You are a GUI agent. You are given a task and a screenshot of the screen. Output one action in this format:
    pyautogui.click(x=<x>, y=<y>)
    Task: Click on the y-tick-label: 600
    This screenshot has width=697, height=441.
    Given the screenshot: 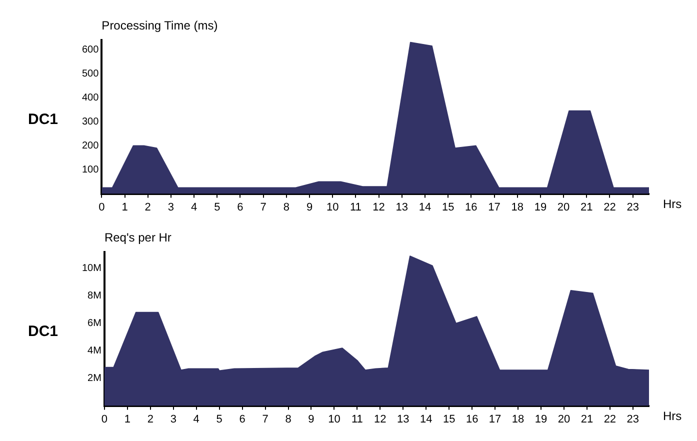 What is the action you would take?
    pyautogui.click(x=91, y=49)
    